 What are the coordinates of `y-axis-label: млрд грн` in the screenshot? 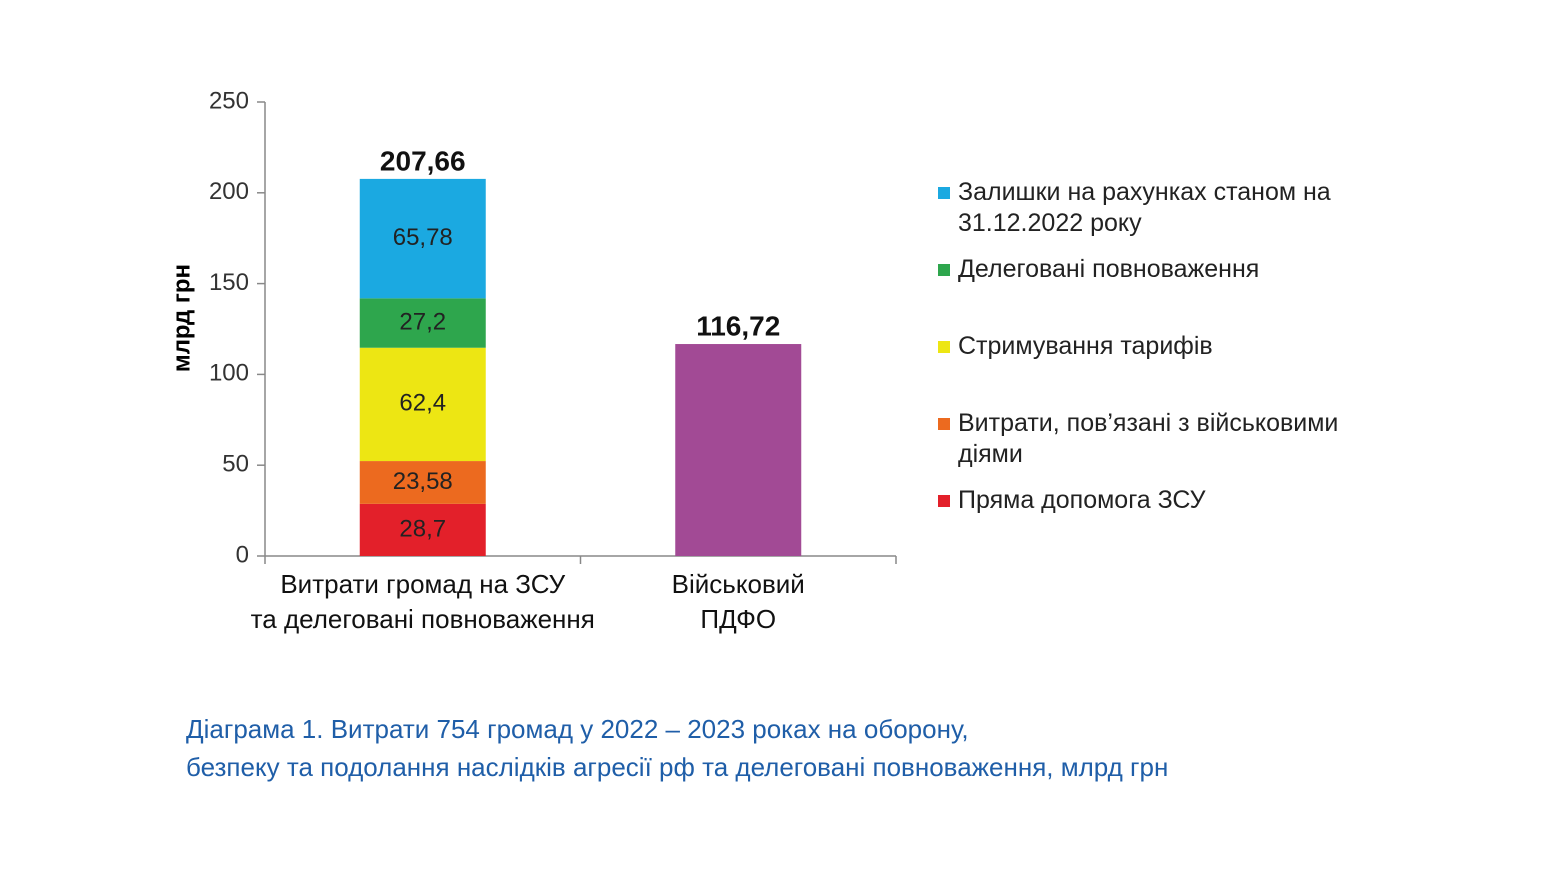 It's located at (181, 318).